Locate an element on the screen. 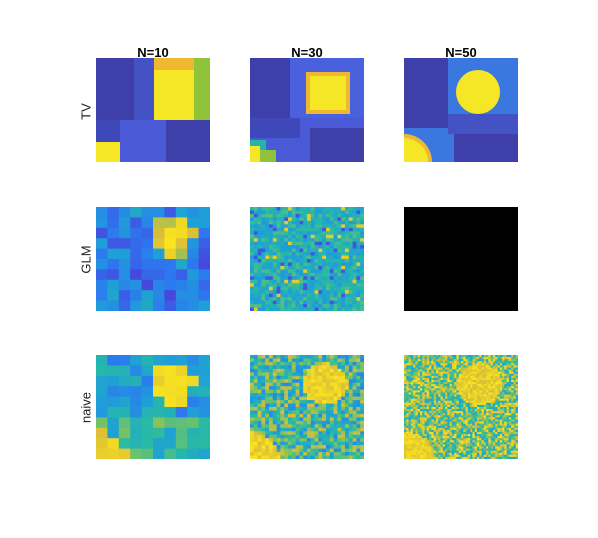 The image size is (598, 538). heatmap-glm-n50 is located at coordinates (461, 259).